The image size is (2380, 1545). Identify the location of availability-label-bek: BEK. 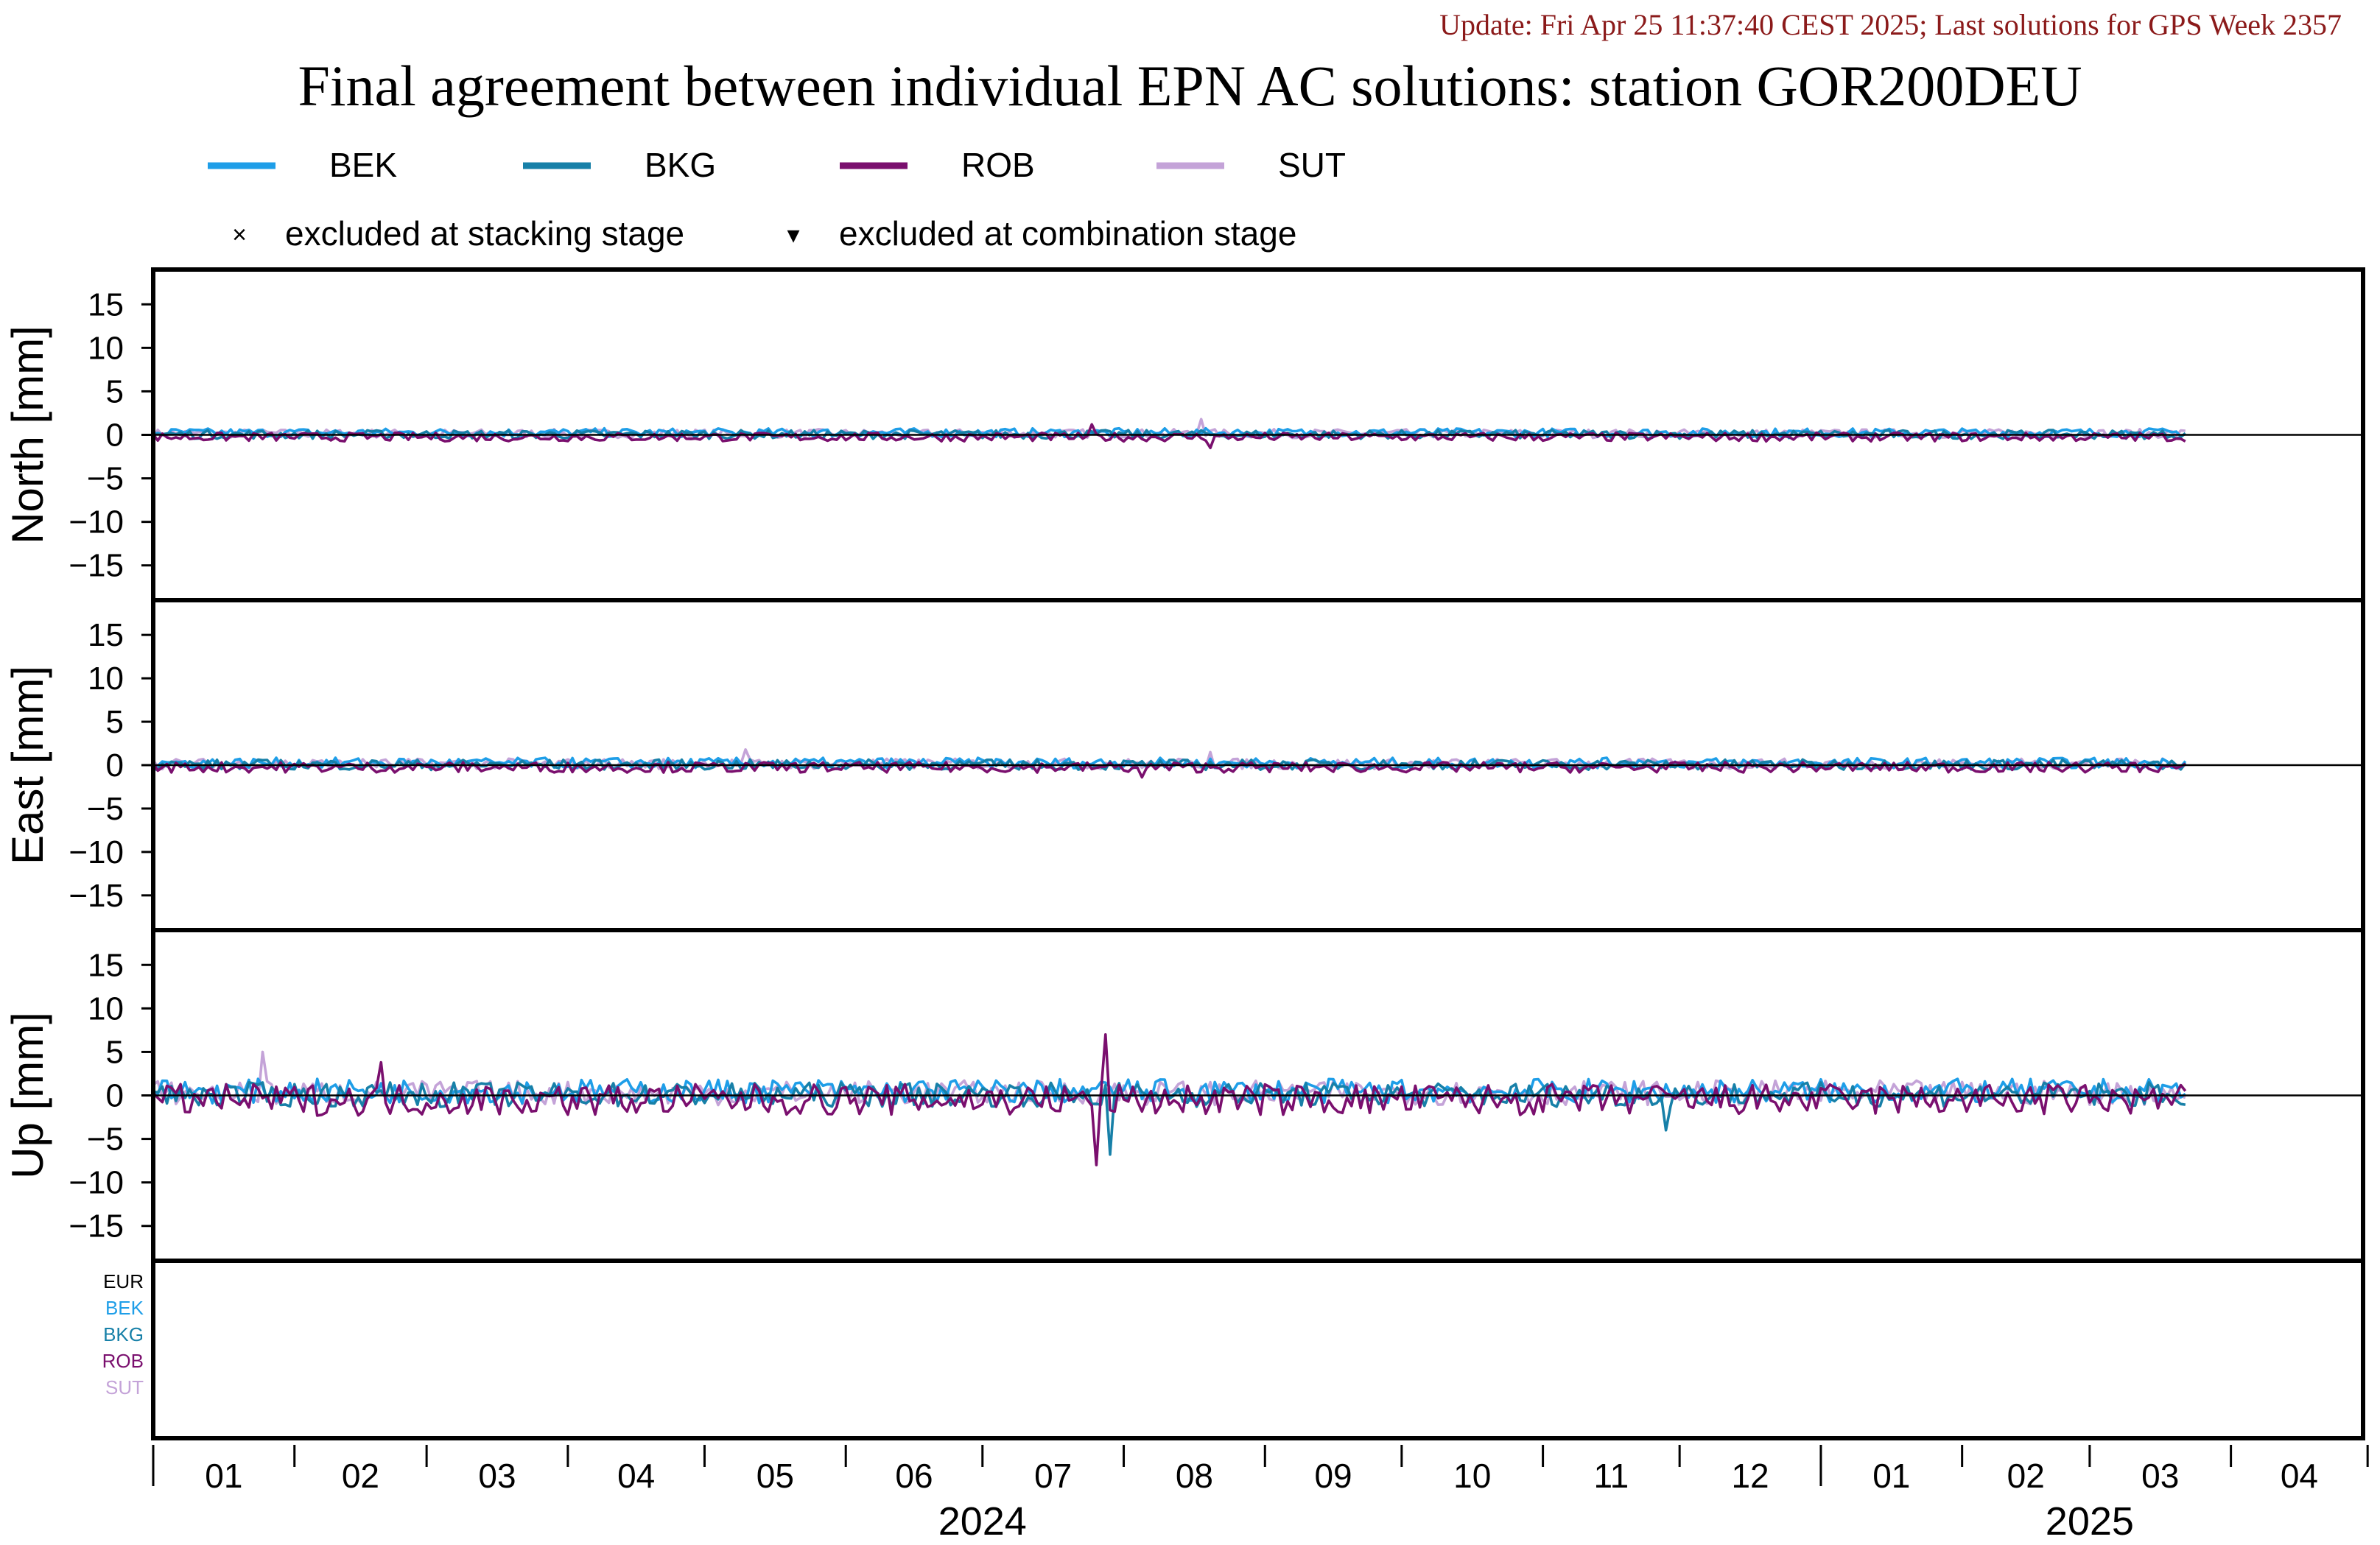
(124, 1308).